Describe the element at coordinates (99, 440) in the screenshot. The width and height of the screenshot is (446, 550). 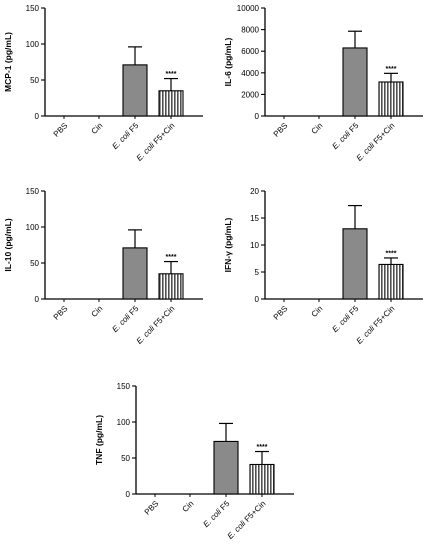
I see `y-axis-title: TNF (pg/mL)` at that location.